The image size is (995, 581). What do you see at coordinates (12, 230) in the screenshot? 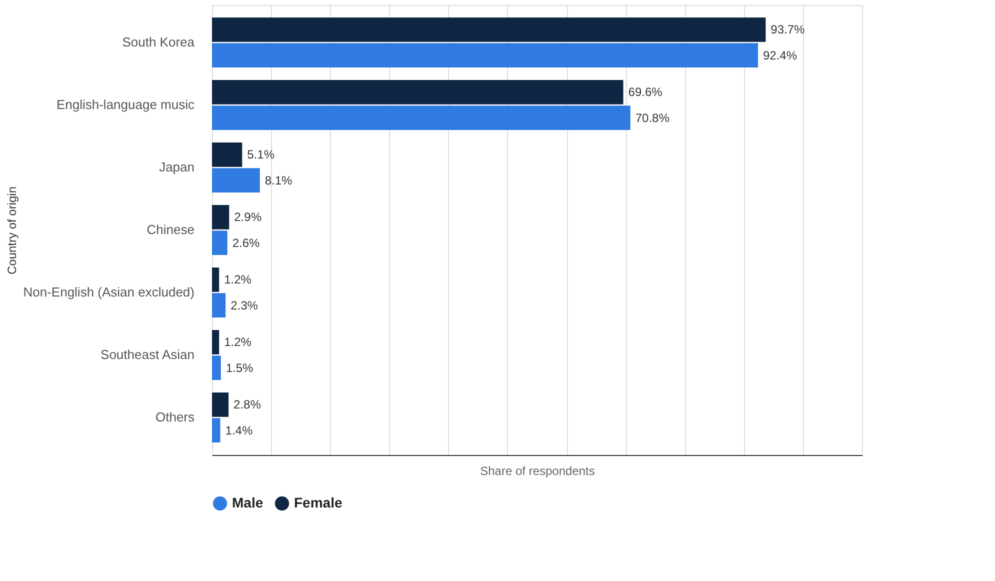
I see `y-axis-title: Country of origin` at bounding box center [12, 230].